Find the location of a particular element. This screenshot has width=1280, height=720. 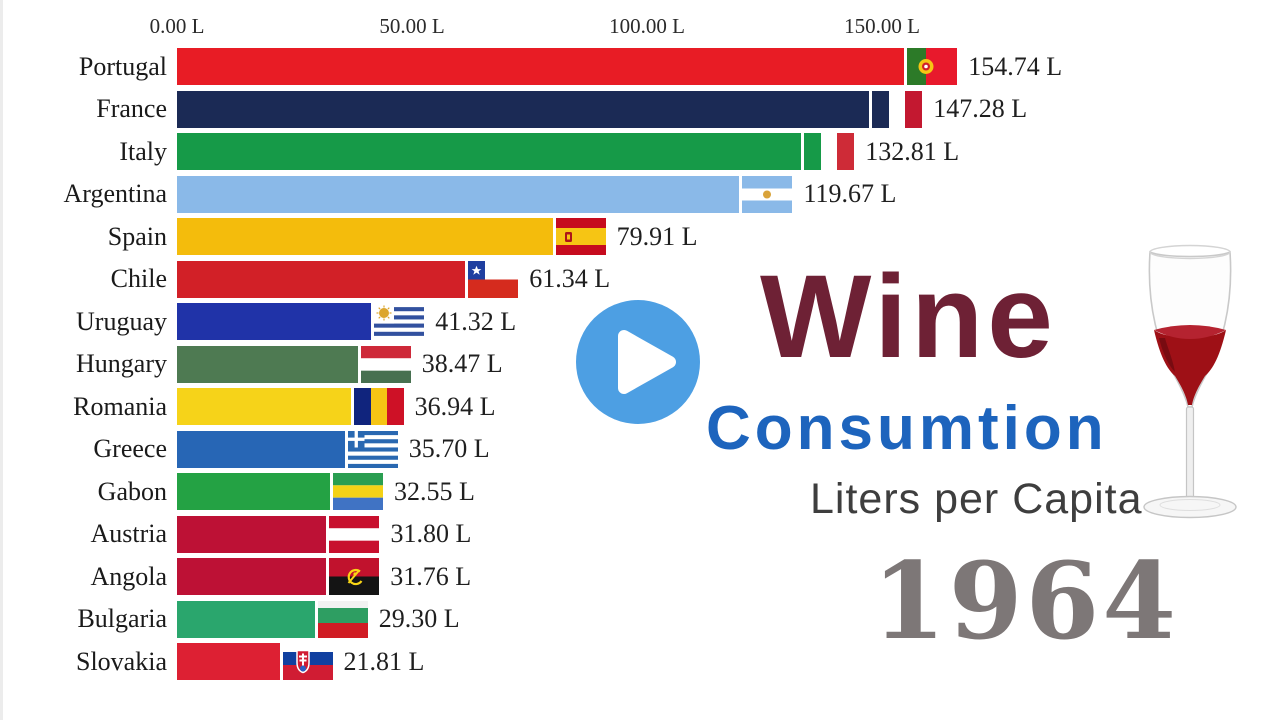

value-label: 21.81 L is located at coordinates (384, 661).